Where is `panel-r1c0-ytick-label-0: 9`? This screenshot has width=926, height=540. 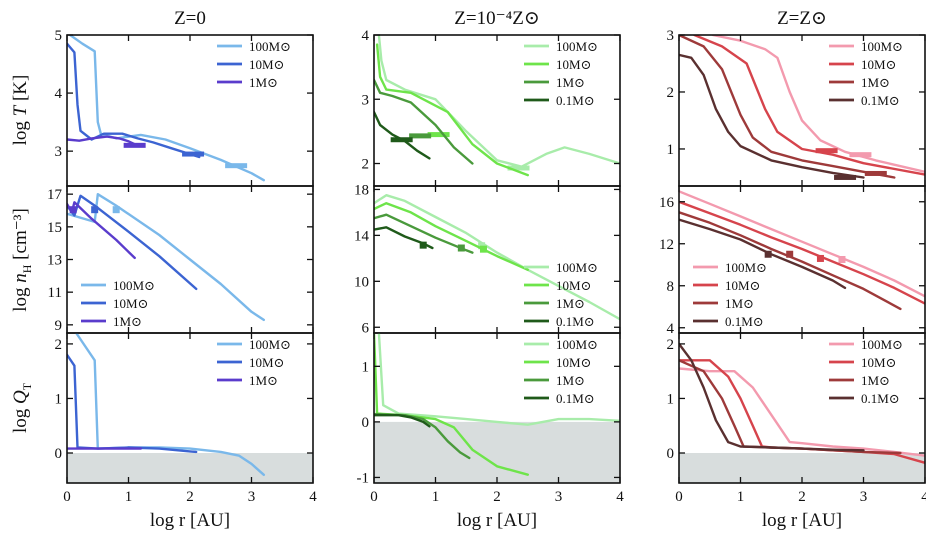 panel-r1c0-ytick-label-0: 9 is located at coordinates (59, 326).